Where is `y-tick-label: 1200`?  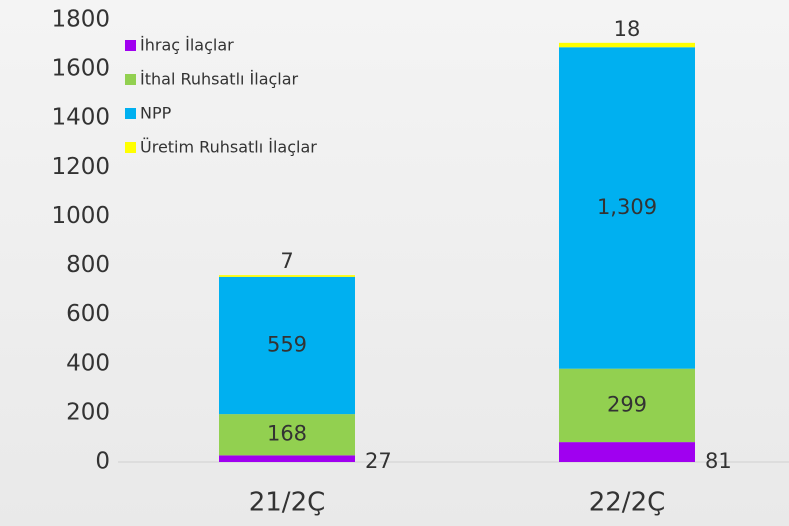
y-tick-label: 1200 is located at coordinates (80, 167).